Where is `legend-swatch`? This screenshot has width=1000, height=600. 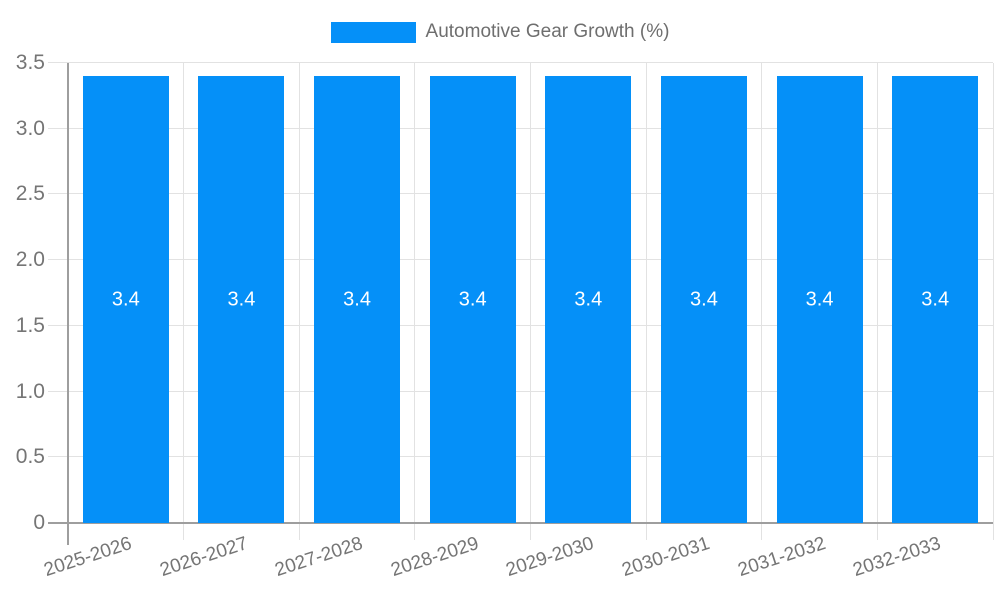 legend-swatch is located at coordinates (373, 32).